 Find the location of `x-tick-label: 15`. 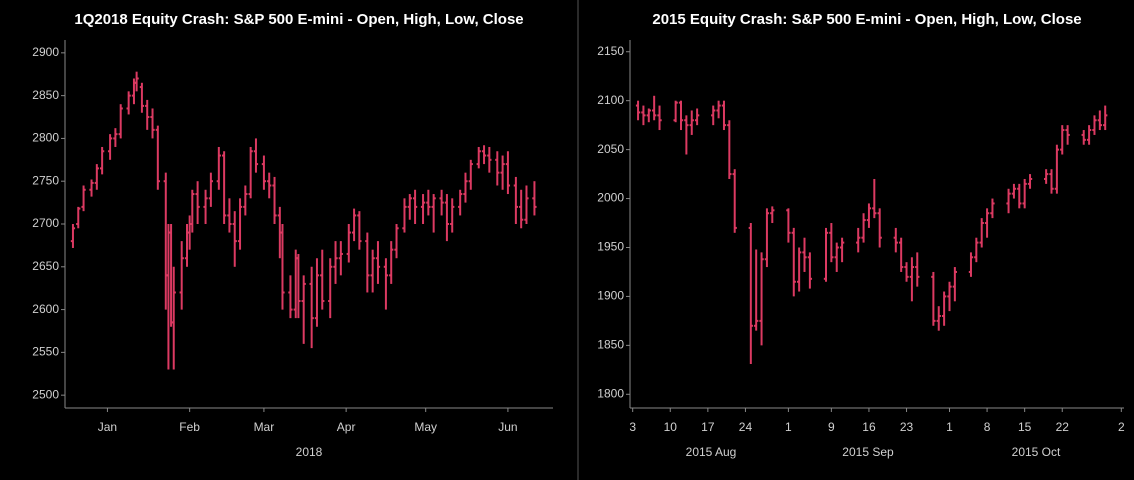

x-tick-label: 15 is located at coordinates (1025, 427).